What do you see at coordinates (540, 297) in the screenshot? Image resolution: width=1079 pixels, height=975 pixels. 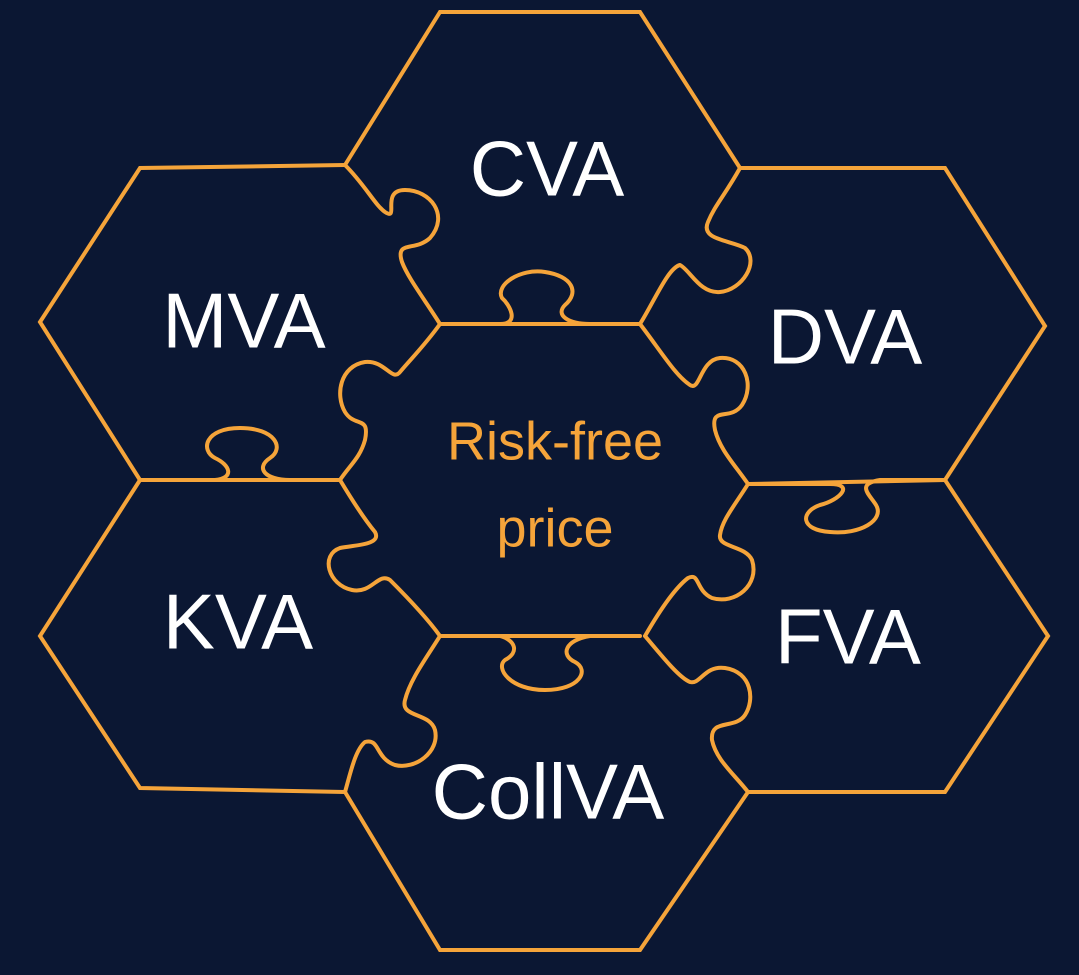 I see `tab-edge-cva-center` at bounding box center [540, 297].